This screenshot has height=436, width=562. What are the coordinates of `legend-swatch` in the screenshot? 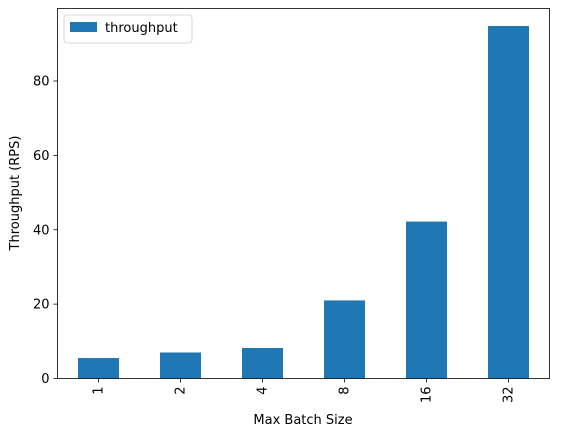 It's located at (83, 27).